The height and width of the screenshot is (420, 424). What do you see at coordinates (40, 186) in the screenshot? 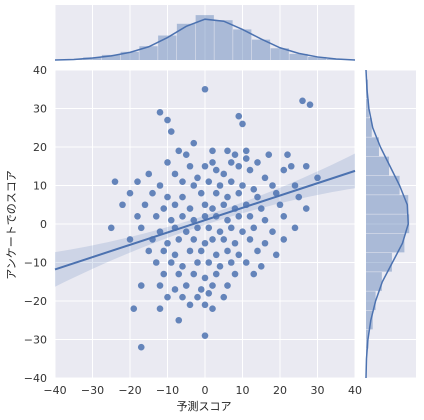
I see `y-tick-label: 10` at bounding box center [40, 186].